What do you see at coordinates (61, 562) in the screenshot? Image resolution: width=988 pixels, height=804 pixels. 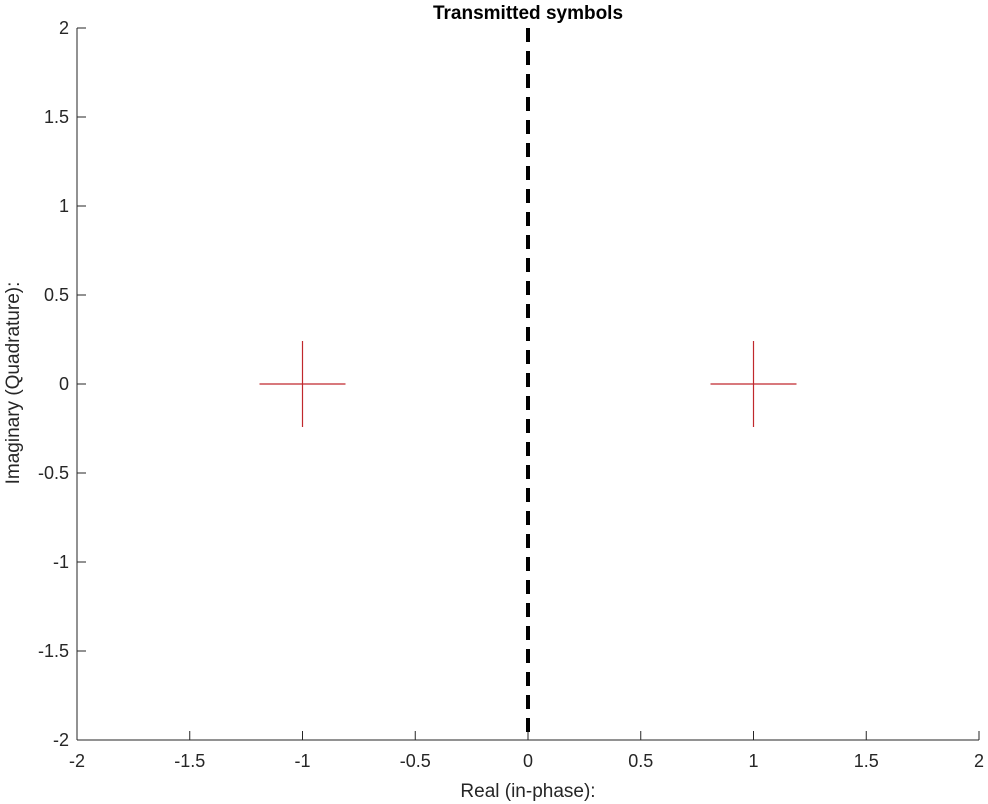 I see `y-tick-label: -1` at bounding box center [61, 562].